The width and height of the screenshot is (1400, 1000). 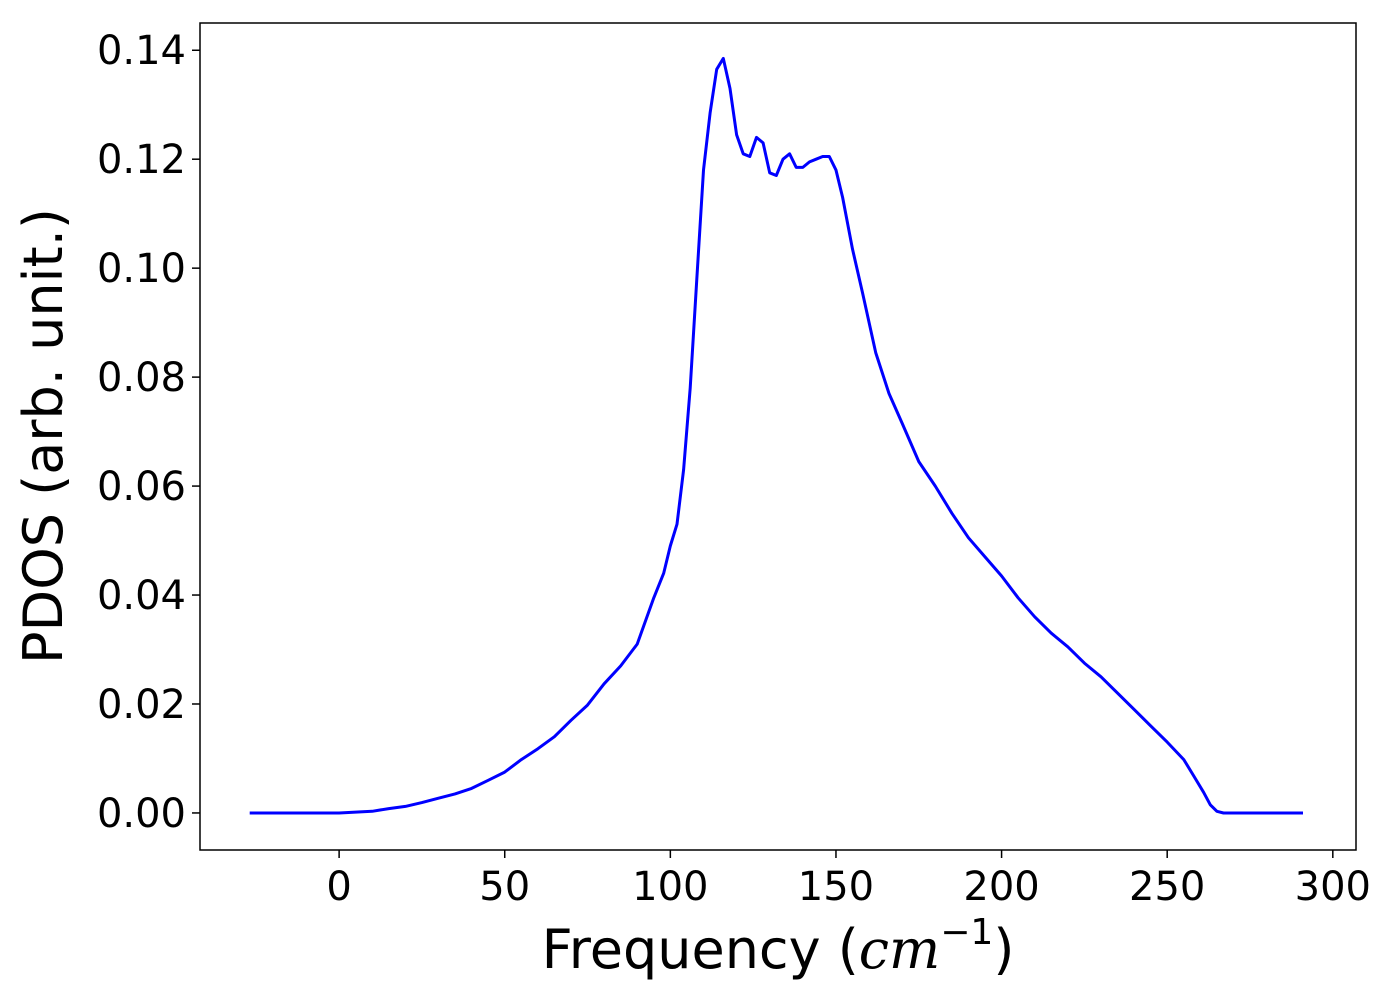 What do you see at coordinates (141, 814) in the screenshot?
I see `y-tick-label: 0.00` at bounding box center [141, 814].